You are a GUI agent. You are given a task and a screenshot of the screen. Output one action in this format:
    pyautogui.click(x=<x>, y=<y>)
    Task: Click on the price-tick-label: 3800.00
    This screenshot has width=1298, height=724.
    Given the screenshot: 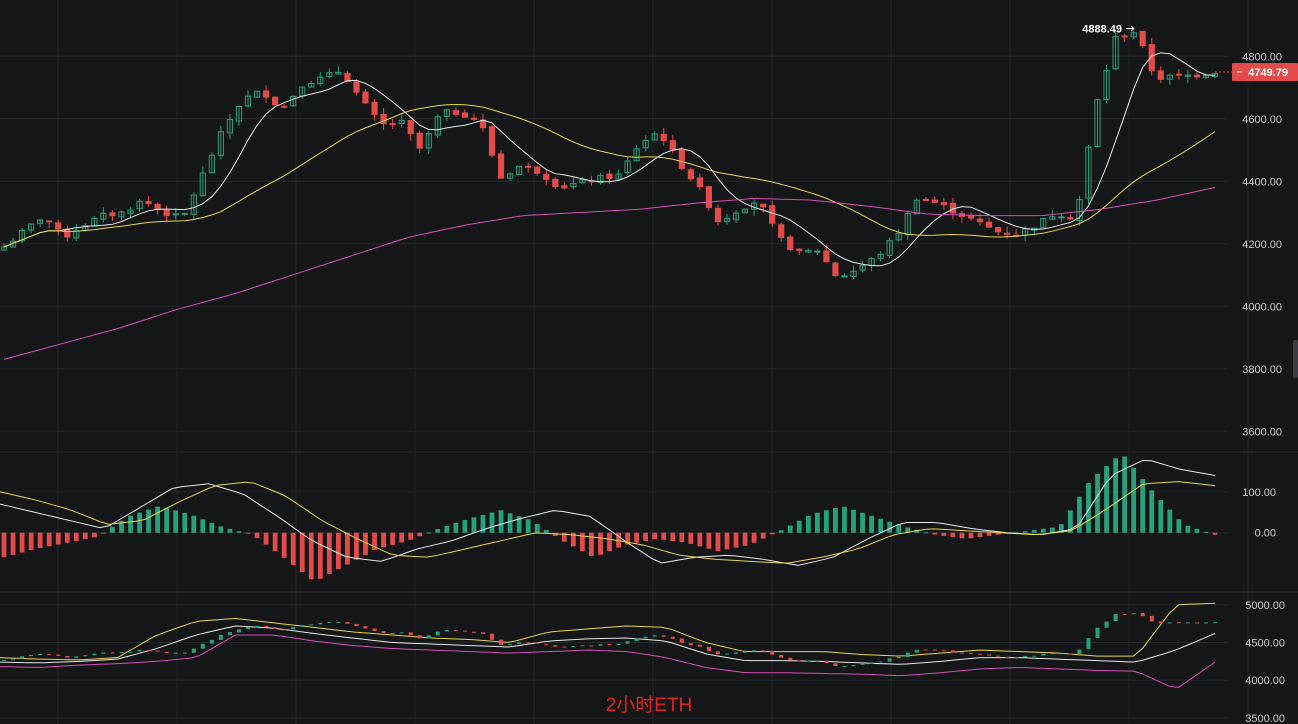 What is the action you would take?
    pyautogui.click(x=1262, y=370)
    